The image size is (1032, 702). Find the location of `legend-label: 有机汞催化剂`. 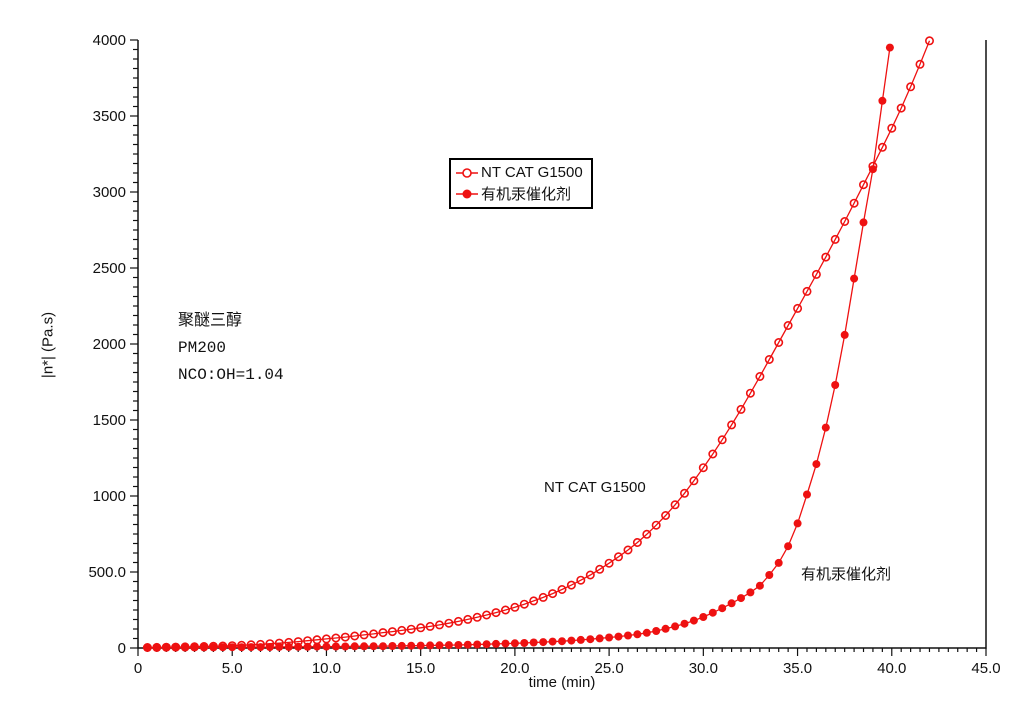

legend-label: 有机汞催化剂 is located at coordinates (526, 194).